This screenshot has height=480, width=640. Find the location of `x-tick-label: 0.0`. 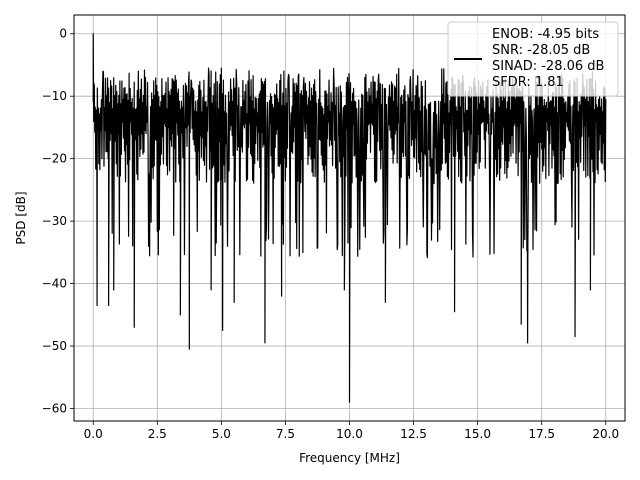

x-tick-label: 0.0 is located at coordinates (93, 434).